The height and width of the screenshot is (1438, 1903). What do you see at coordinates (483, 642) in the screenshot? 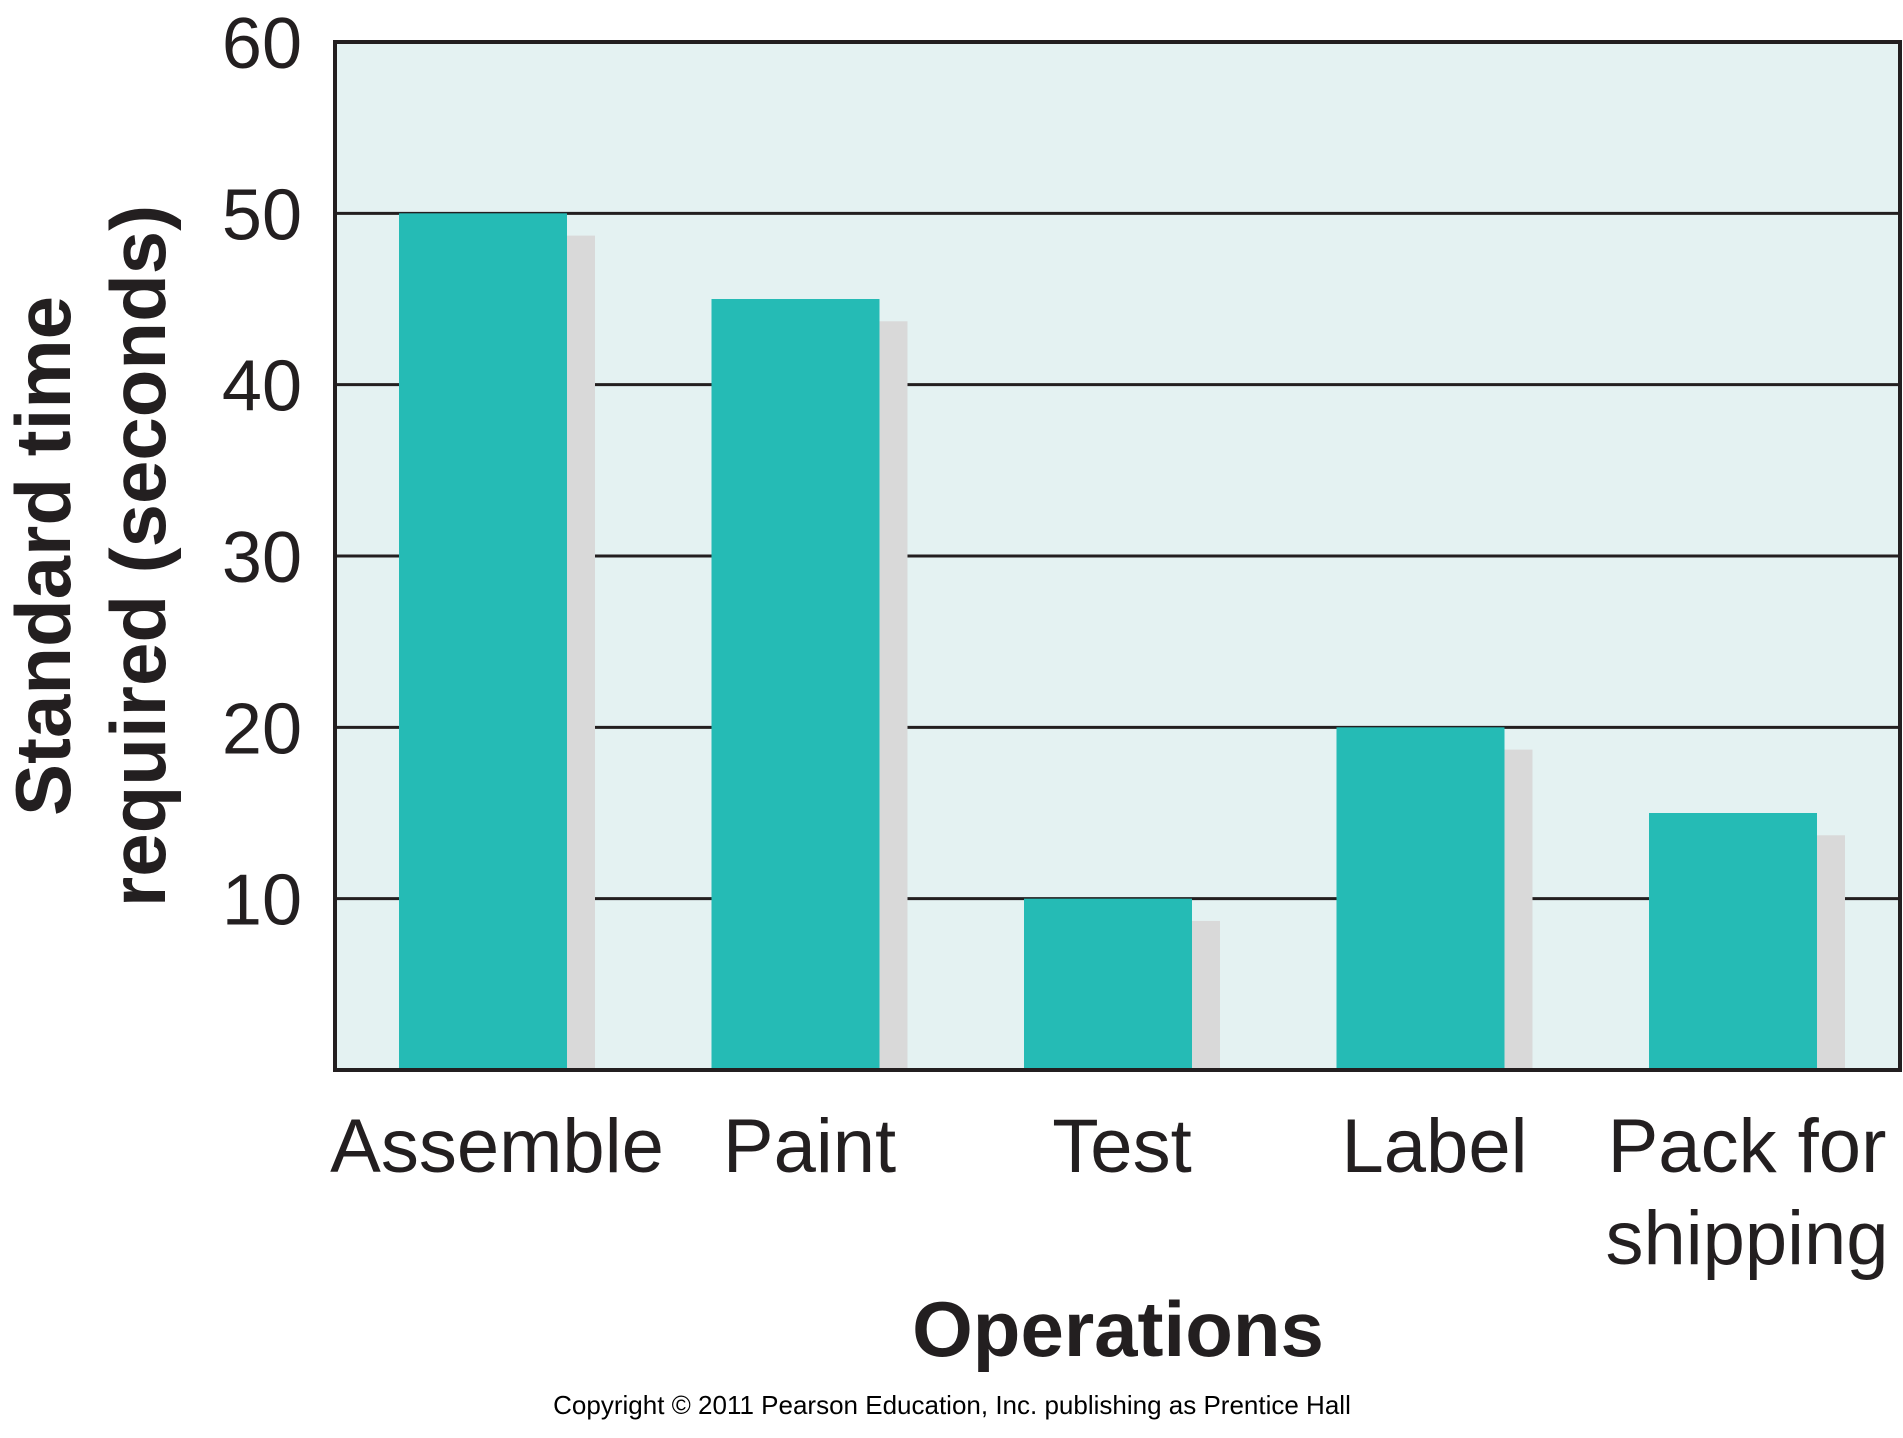
I see `bar-assemble` at bounding box center [483, 642].